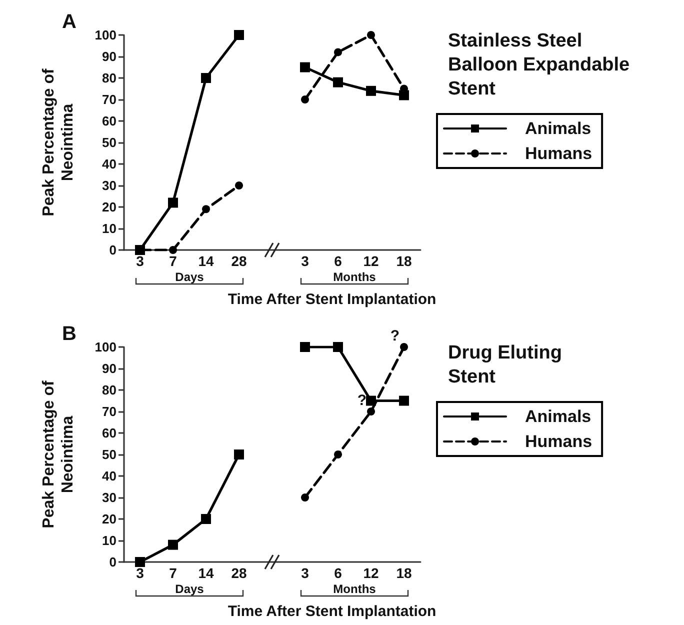  Describe the element at coordinates (505, 365) in the screenshot. I see `legend-title: Drug Eluting Stent` at that location.